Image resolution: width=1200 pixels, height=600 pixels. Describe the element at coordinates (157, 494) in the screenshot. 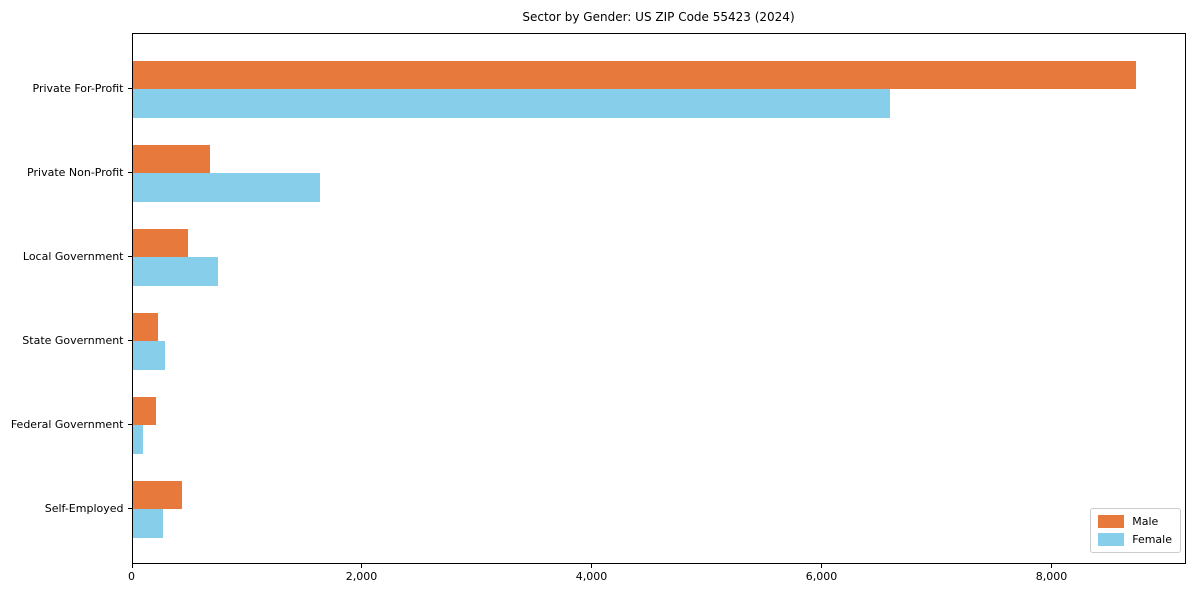

I see `bar-male-self-employed` at that location.